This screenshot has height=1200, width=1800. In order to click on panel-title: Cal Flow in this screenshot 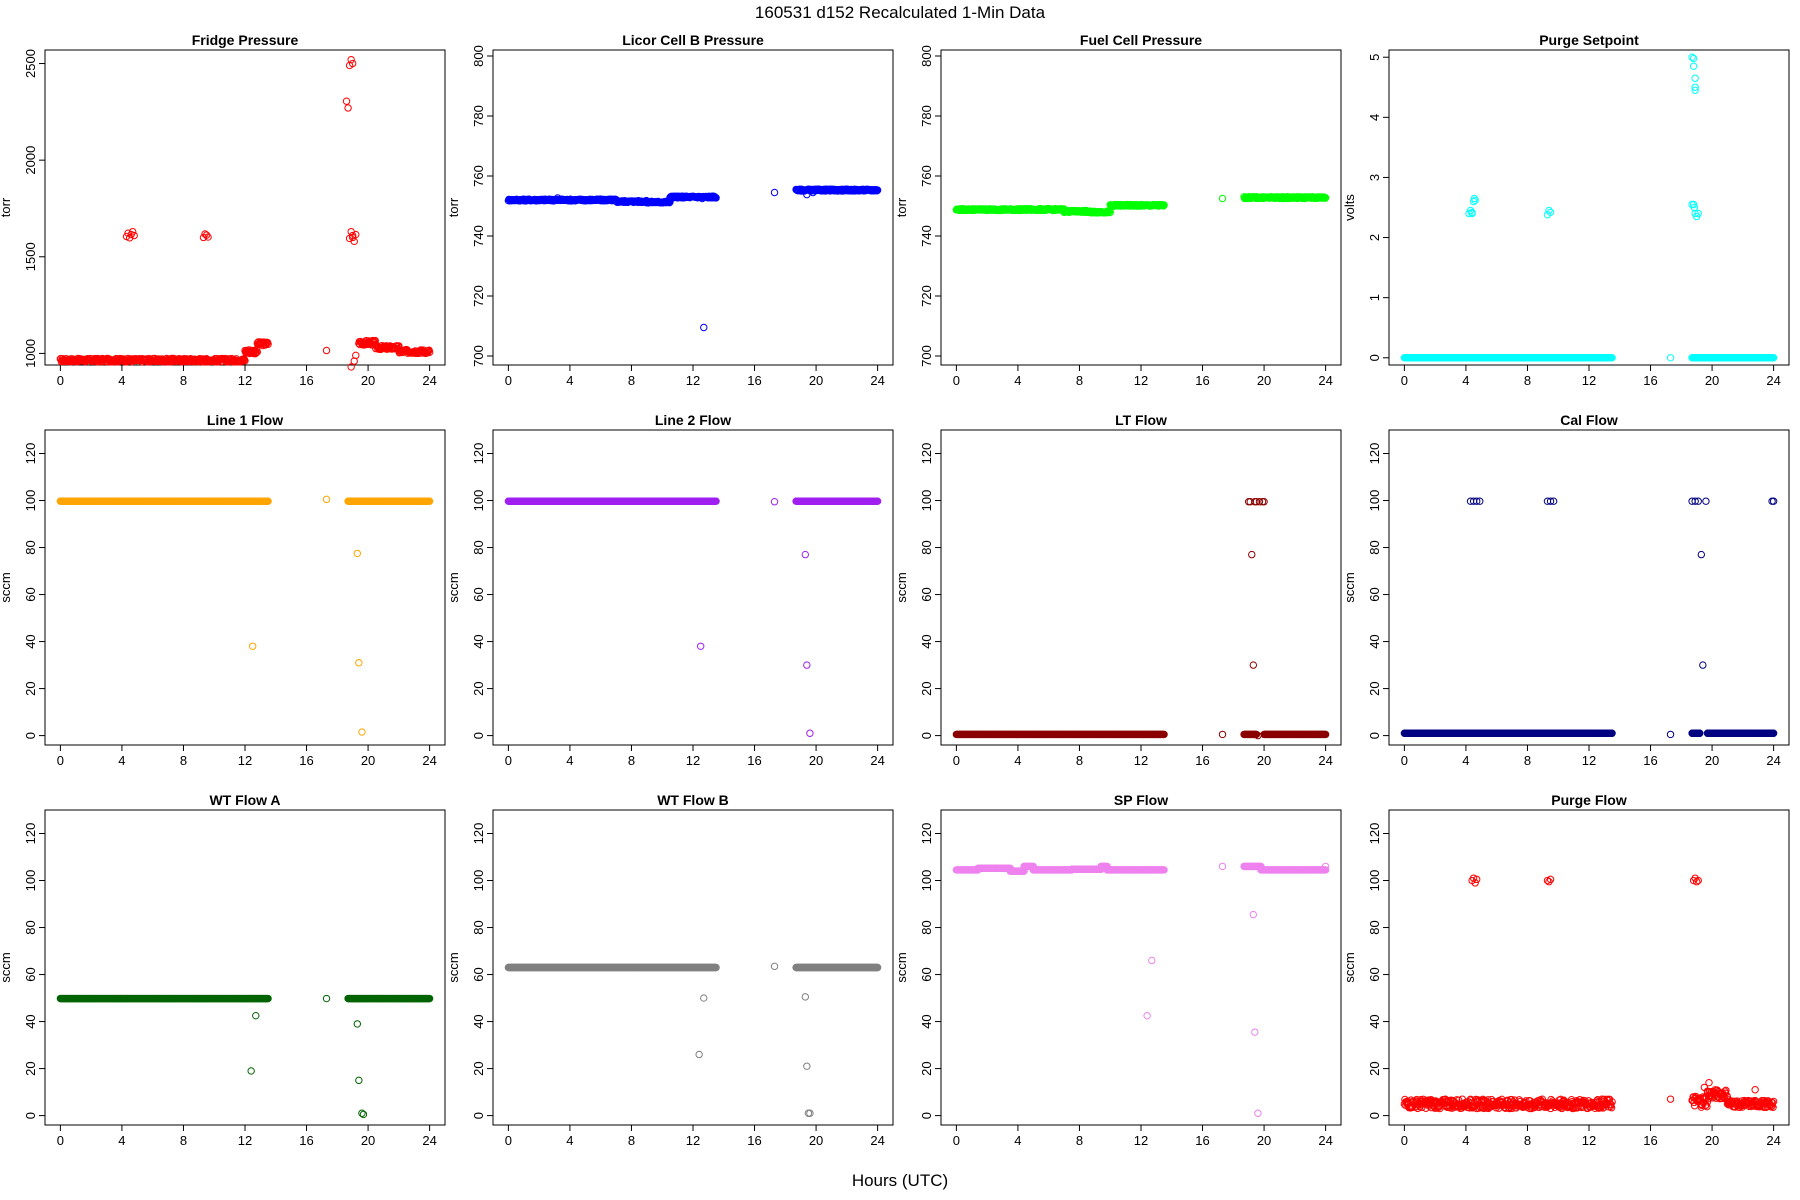, I will do `click(1589, 420)`.